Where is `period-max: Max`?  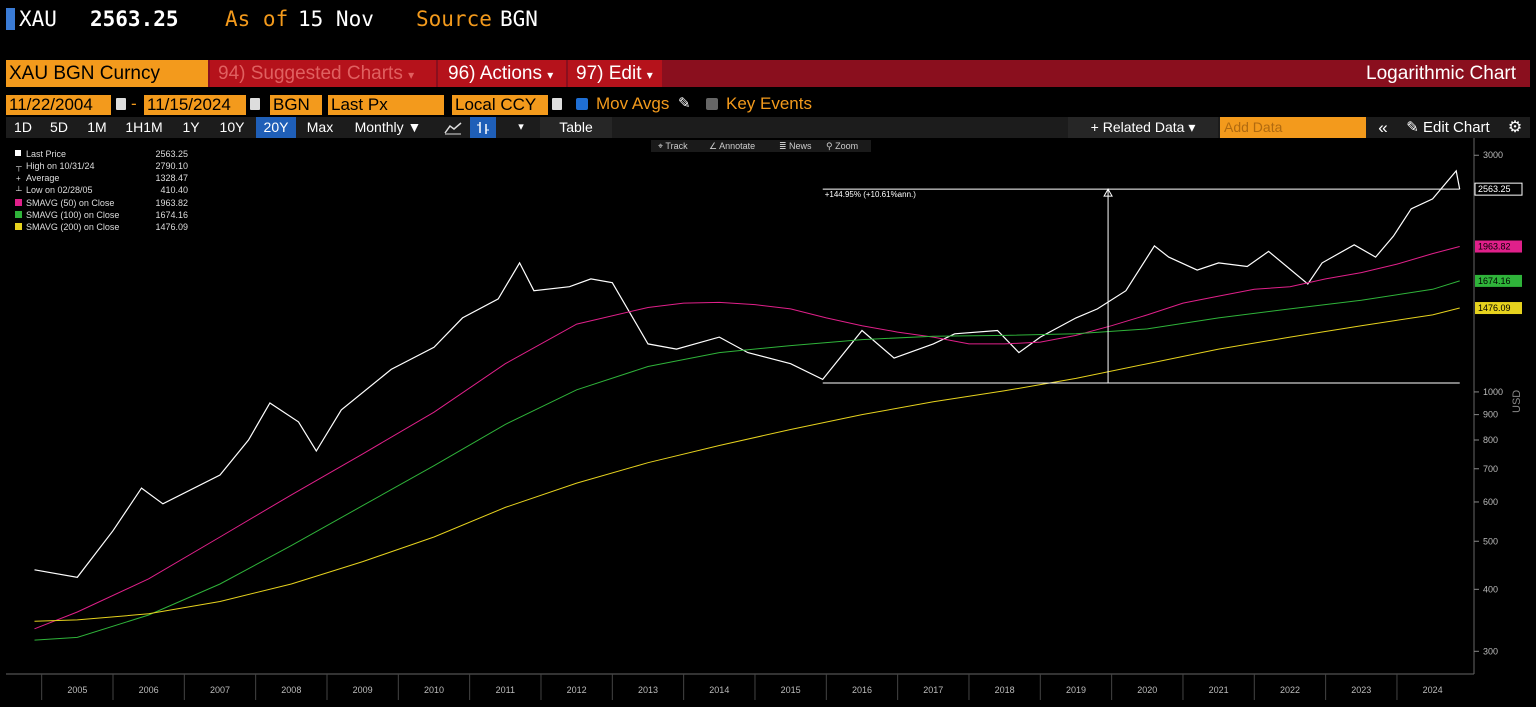 period-max: Max is located at coordinates (320, 127).